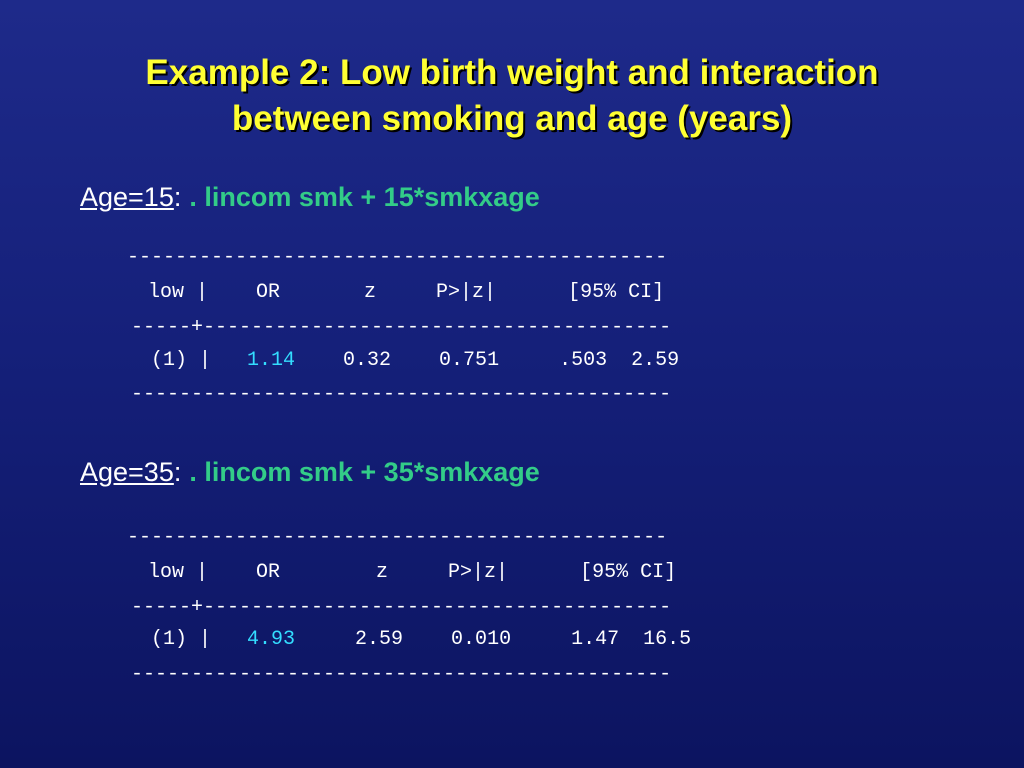 The image size is (1024, 768). I want to click on section-age-35-label: Age=35:. lincom smk + 35*smkxage, so click(310, 472).